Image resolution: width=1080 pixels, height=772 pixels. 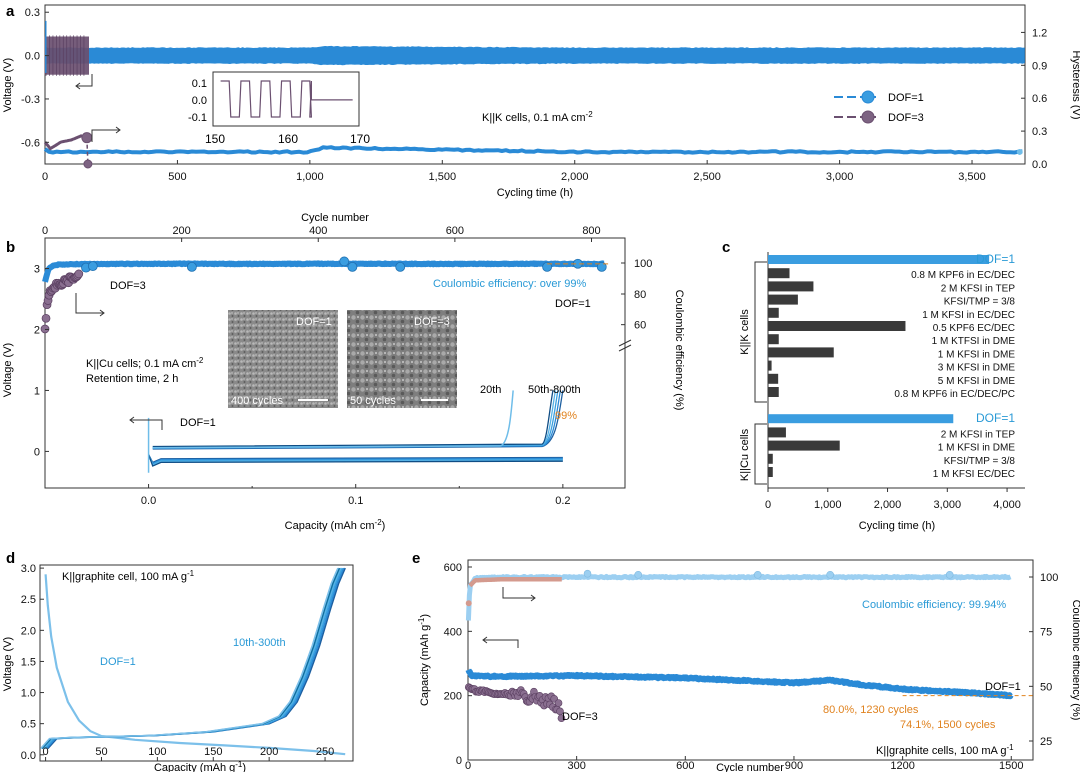 What do you see at coordinates (197, 118) in the screenshot?
I see `inset-y-tick-3: -0.1` at bounding box center [197, 118].